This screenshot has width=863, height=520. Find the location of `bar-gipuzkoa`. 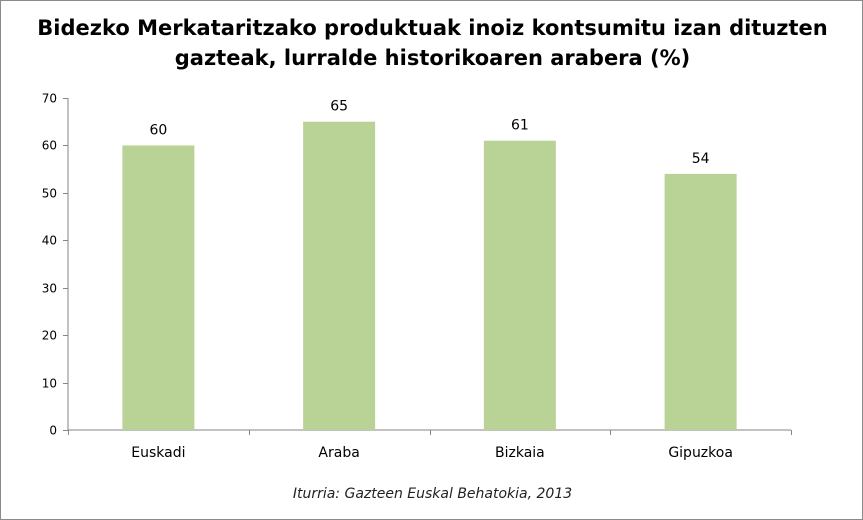

bar-gipuzkoa is located at coordinates (700, 301).